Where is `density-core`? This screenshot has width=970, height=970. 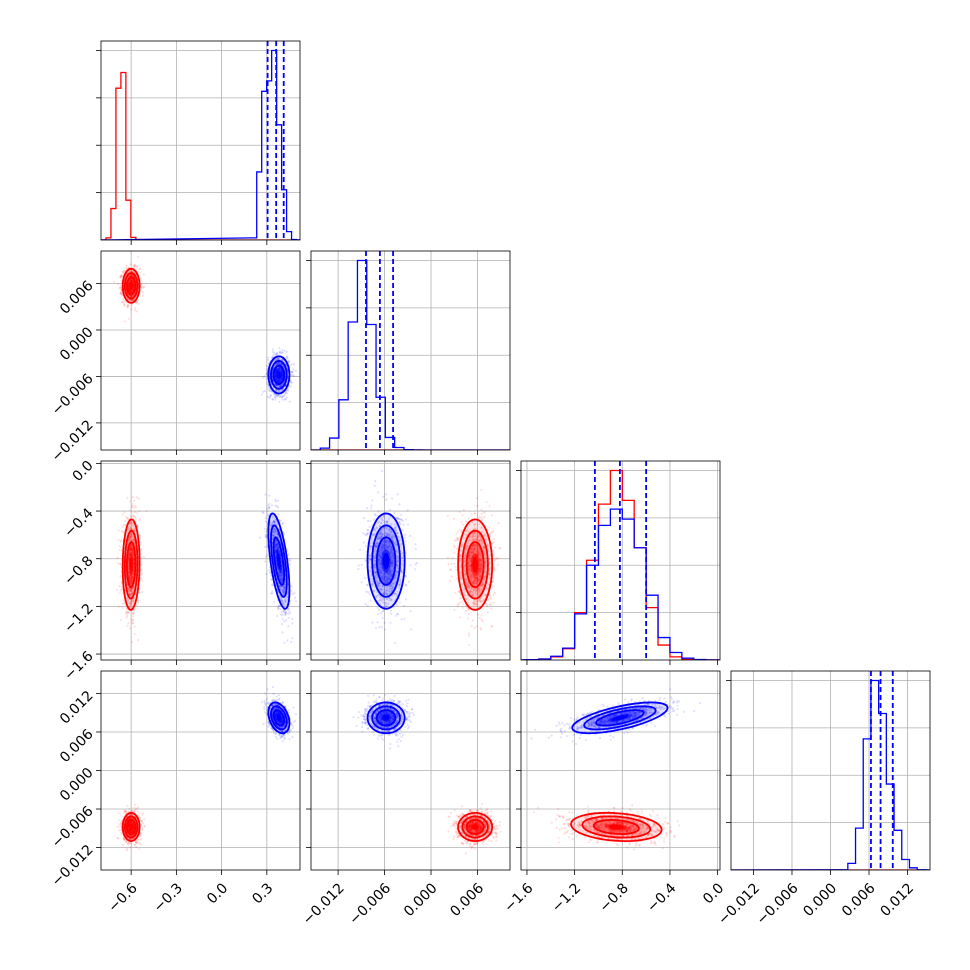
density-core is located at coordinates (279, 561).